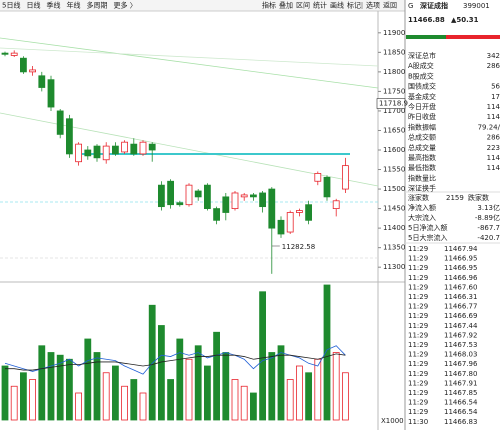  What do you see at coordinates (394, 111) in the screenshot?
I see `y-tick-label: 11700` at bounding box center [394, 111].